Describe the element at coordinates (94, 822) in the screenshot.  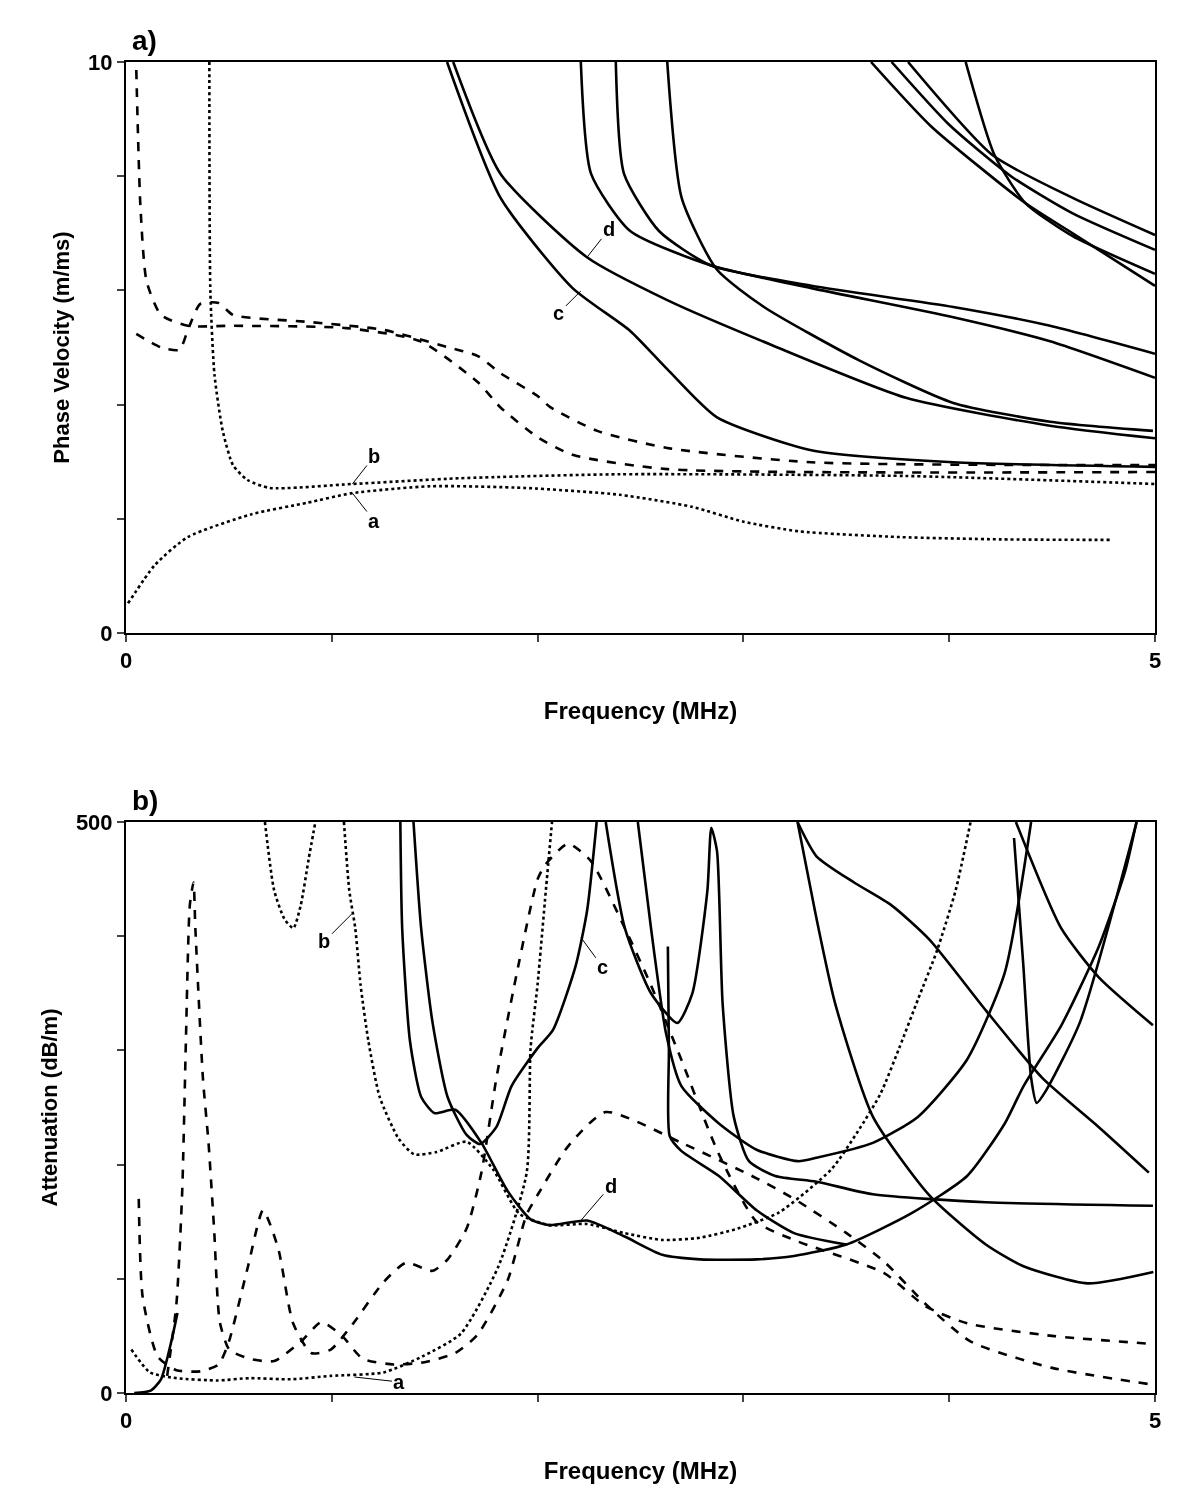
I see `y-tick-label: 500` at that location.